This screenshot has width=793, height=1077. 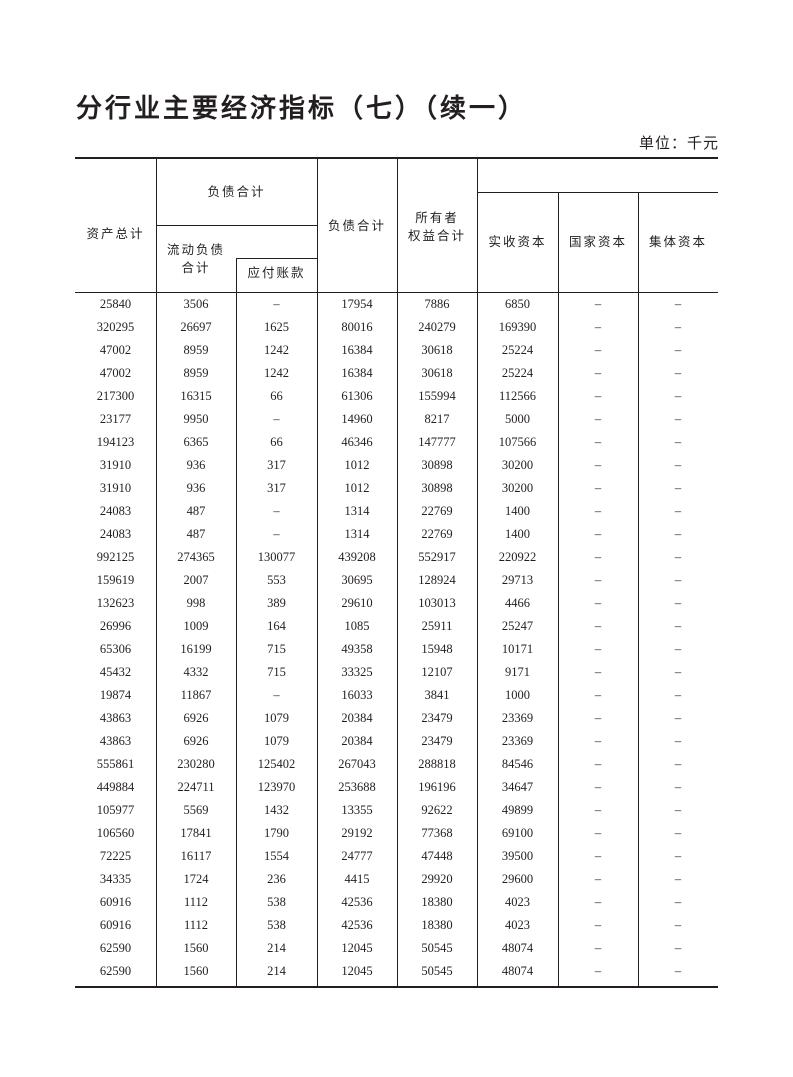 I want to click on table-cell: 112566, so click(x=517, y=396).